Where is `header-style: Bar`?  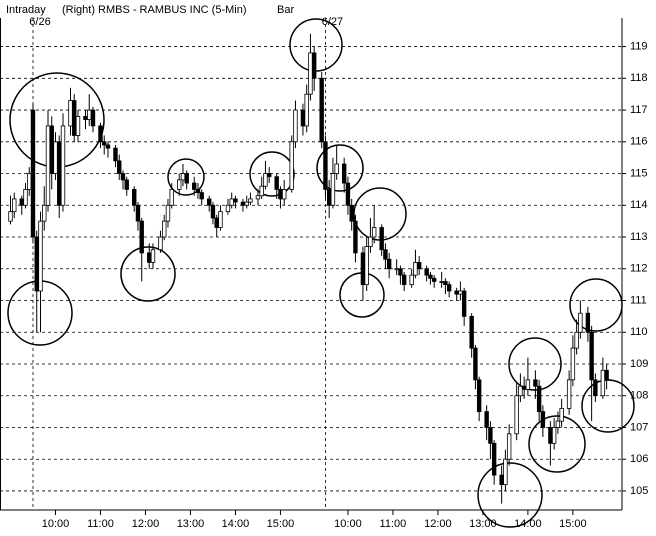 header-style: Bar is located at coordinates (285, 10).